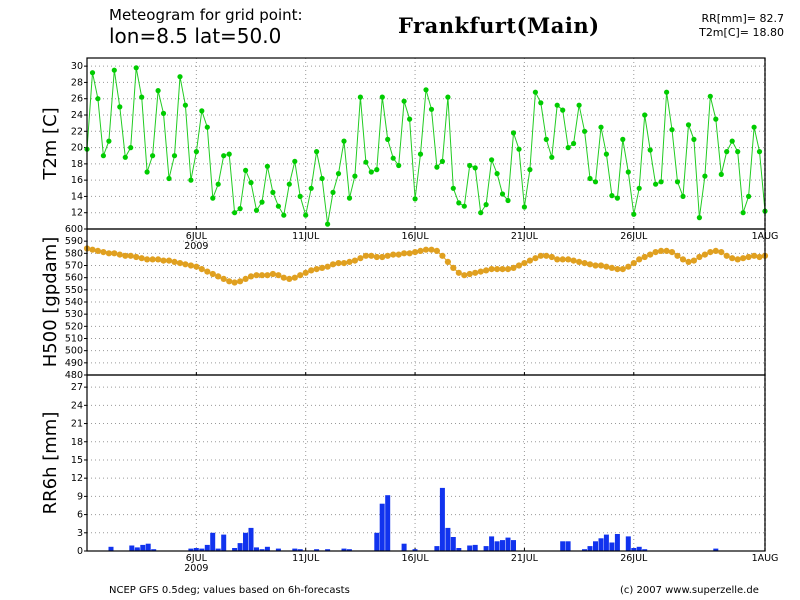  Describe the element at coordinates (765, 236) in the screenshot. I see `x-tick-label: 1AUG` at that location.